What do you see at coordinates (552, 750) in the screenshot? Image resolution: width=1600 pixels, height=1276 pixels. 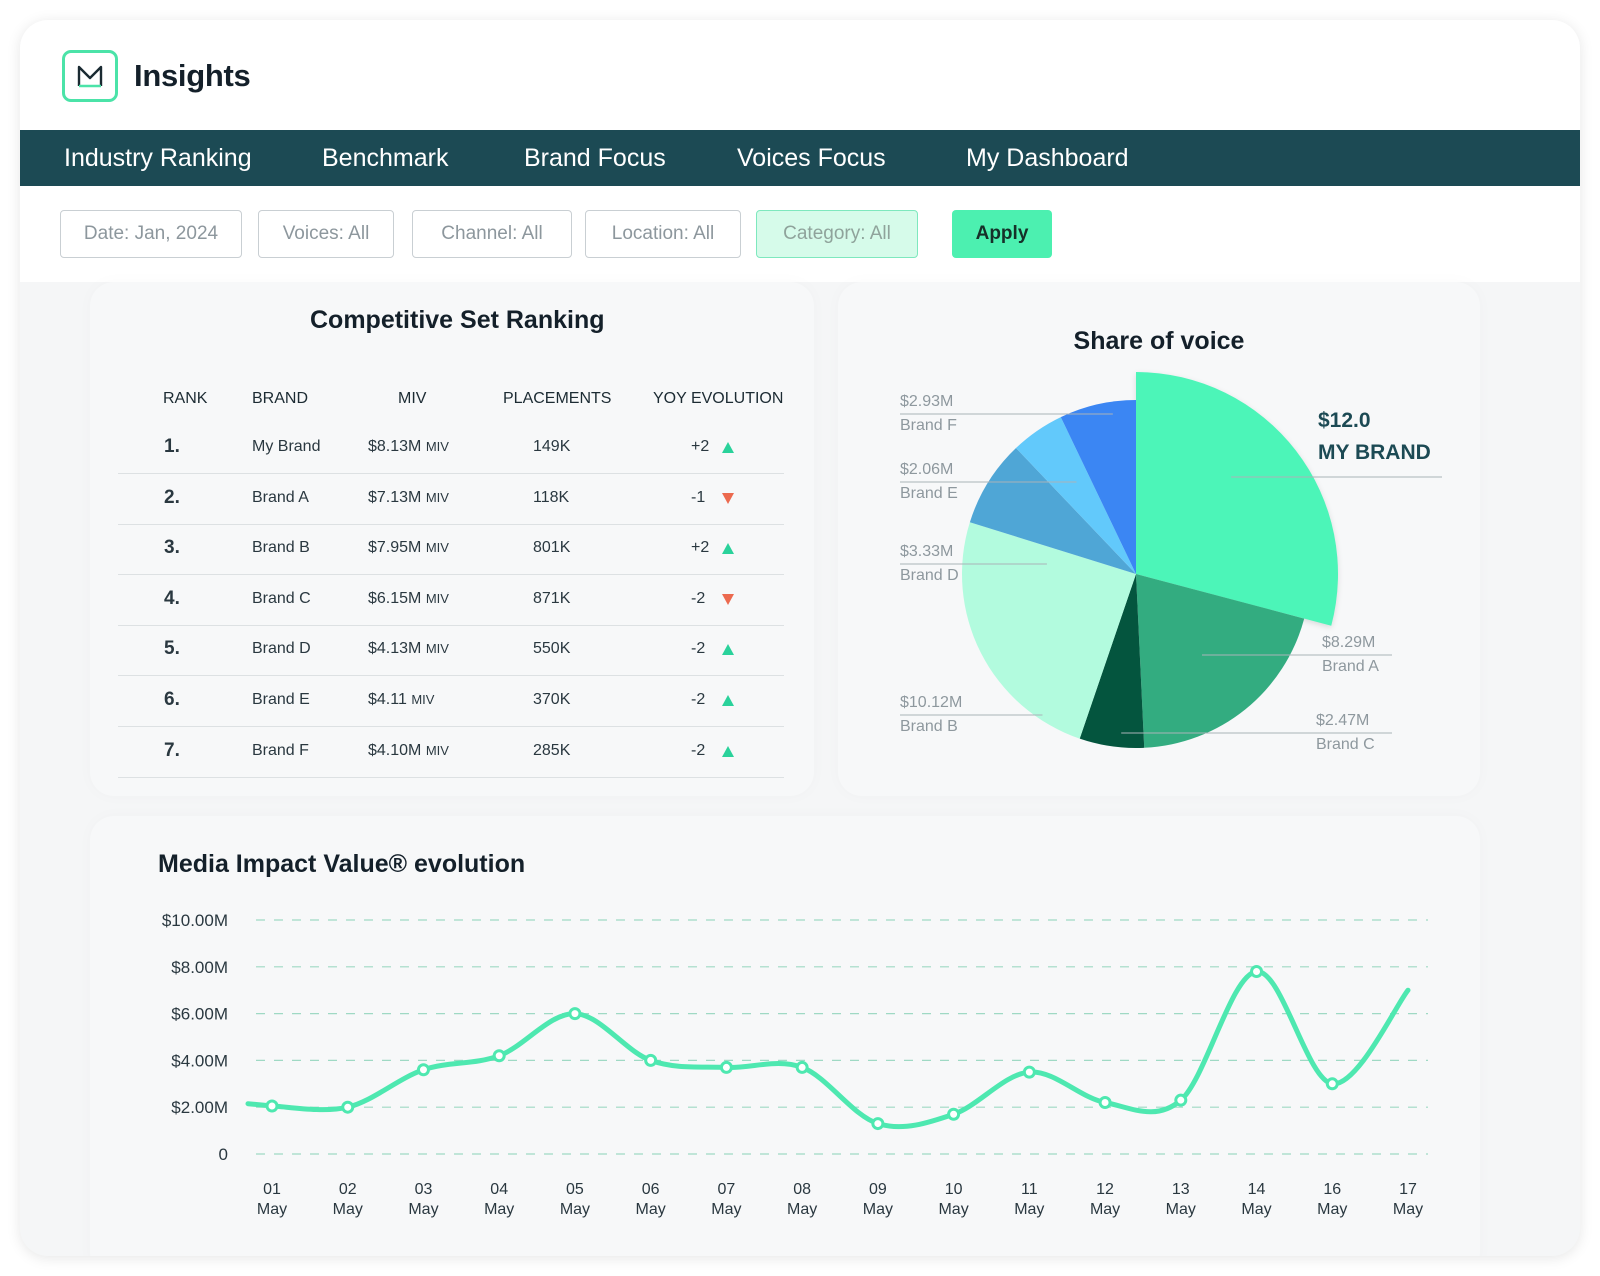 I see `placements-cell: 285K` at bounding box center [552, 750].